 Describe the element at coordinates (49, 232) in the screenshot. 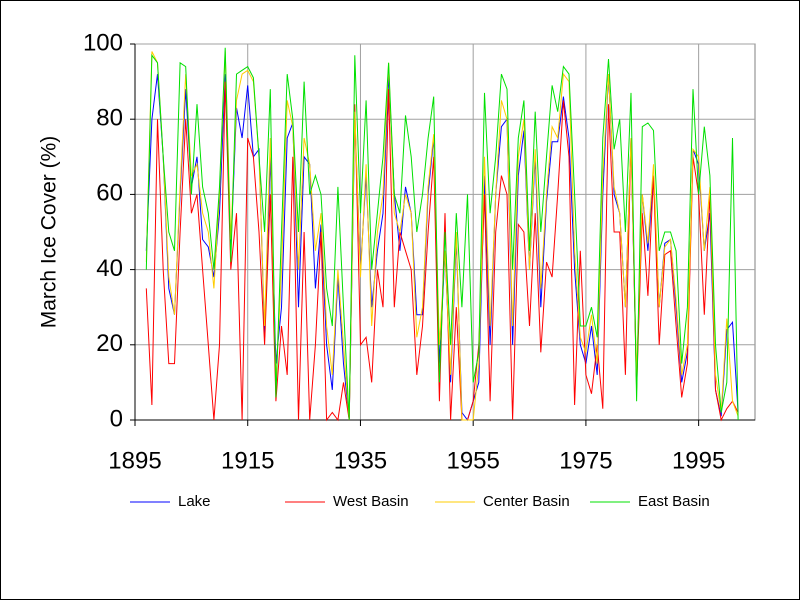

I see `y-axis-label: March Ice Cover (%)` at that location.